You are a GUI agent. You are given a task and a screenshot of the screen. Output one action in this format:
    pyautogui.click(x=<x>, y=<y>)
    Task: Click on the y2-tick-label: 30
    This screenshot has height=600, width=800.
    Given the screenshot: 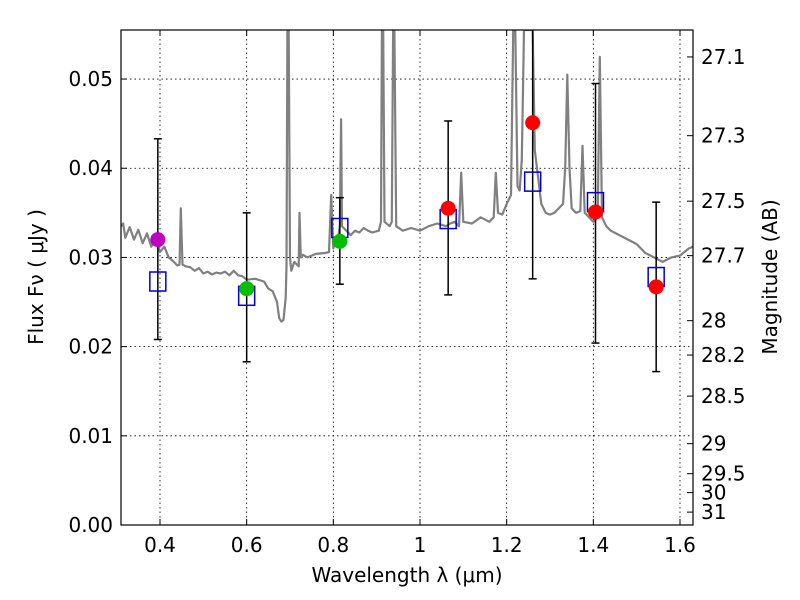 What is the action you would take?
    pyautogui.click(x=713, y=493)
    